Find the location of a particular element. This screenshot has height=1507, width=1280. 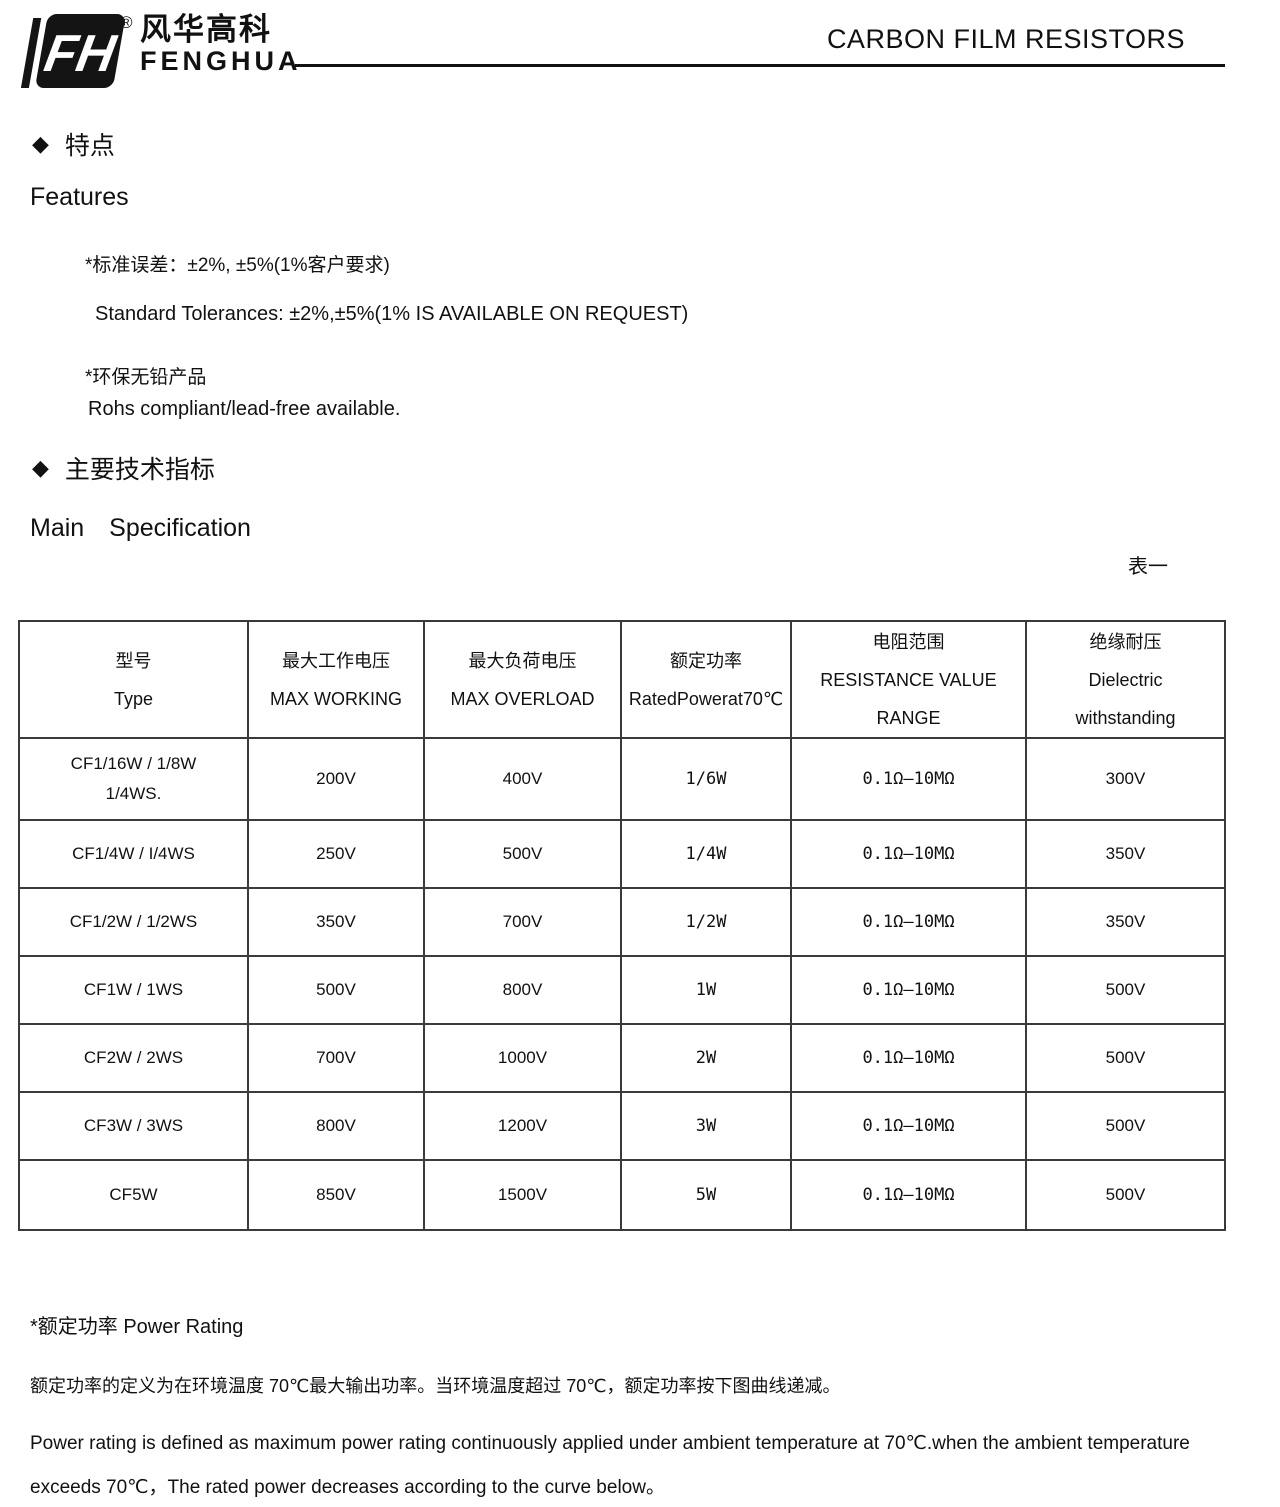

cell-type: CF5W is located at coordinates (133, 1195).